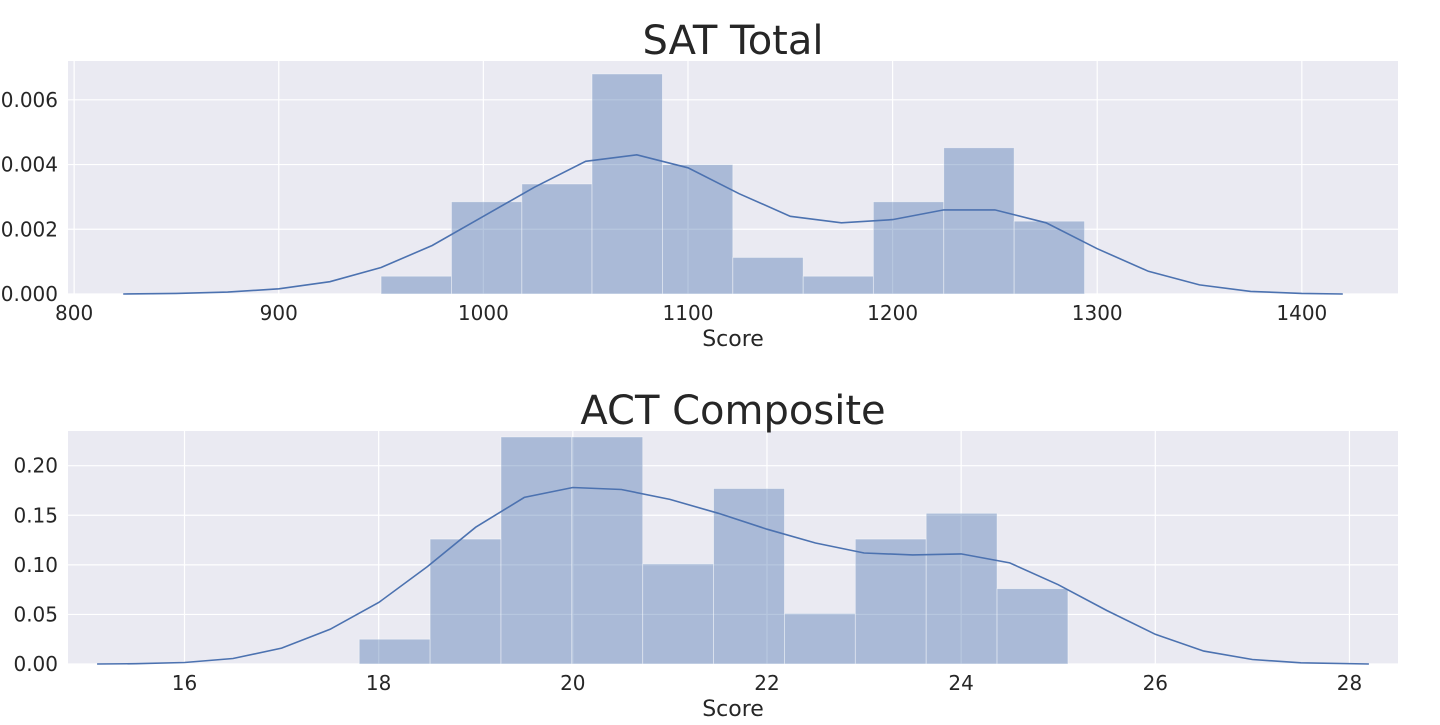  What do you see at coordinates (29, 165) in the screenshot?
I see `y-tick-label: 0.004` at bounding box center [29, 165].